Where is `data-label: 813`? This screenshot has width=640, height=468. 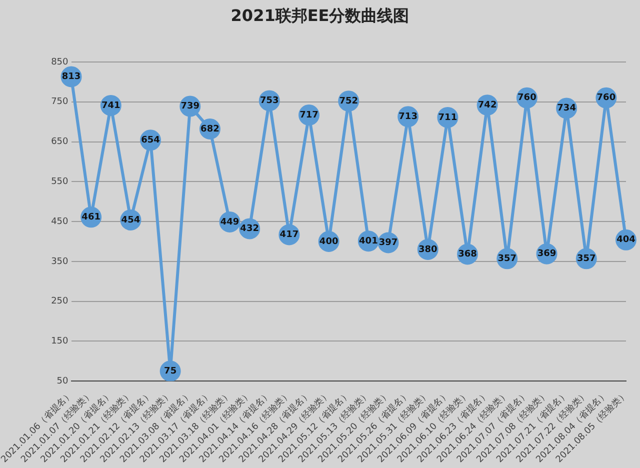 data-label: 813 is located at coordinates (71, 77).